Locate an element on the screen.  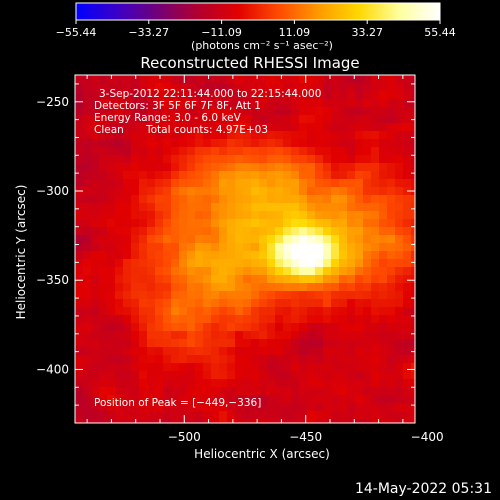
x-axis-label: Heliocentric X (arcsec) is located at coordinates (262, 454).